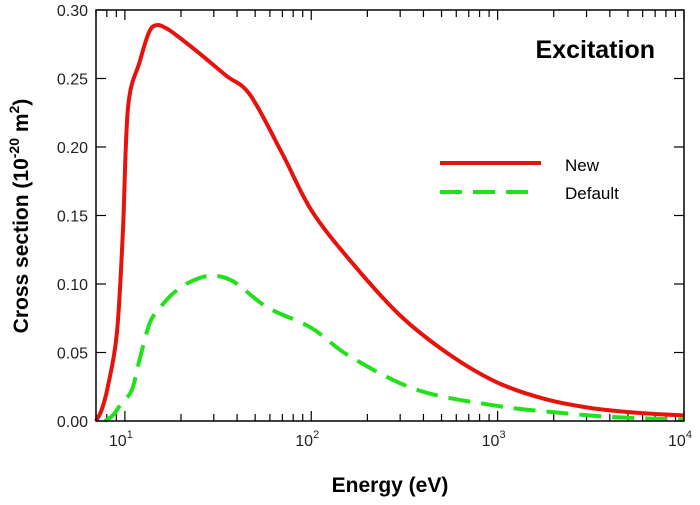 The height and width of the screenshot is (505, 700). Describe the element at coordinates (307, 439) in the screenshot. I see `x-tick-label: 10²` at that location.